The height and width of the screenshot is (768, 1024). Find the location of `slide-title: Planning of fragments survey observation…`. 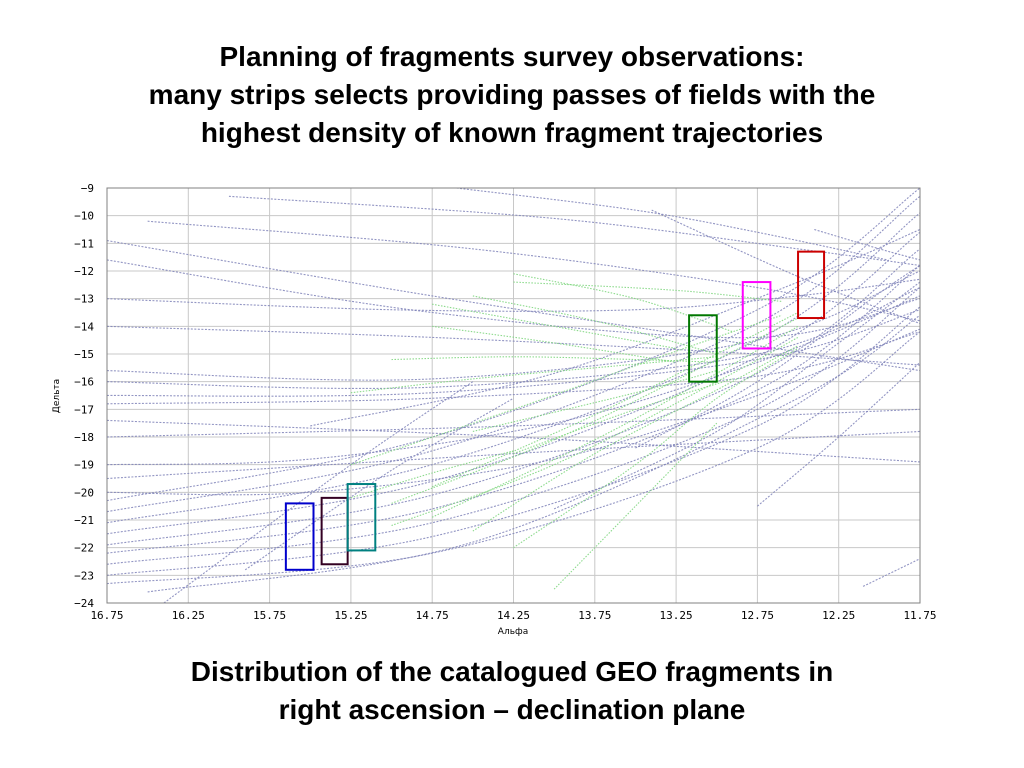

slide-title: Planning of fragments survey observation… is located at coordinates (512, 95).